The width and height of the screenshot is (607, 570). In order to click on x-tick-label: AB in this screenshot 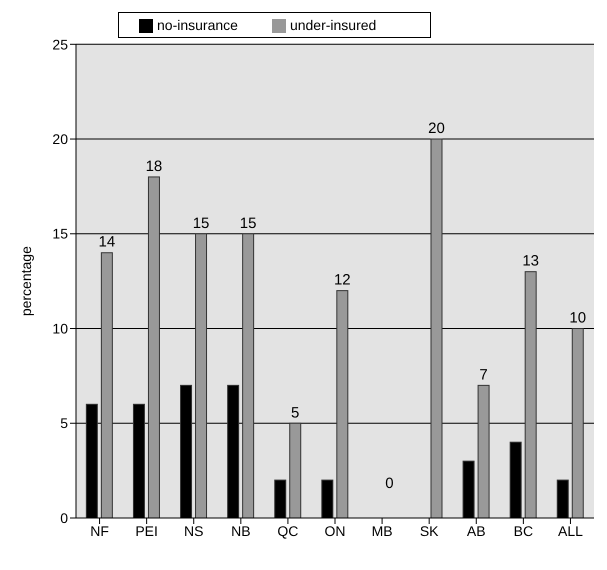, I will do `click(476, 530)`.